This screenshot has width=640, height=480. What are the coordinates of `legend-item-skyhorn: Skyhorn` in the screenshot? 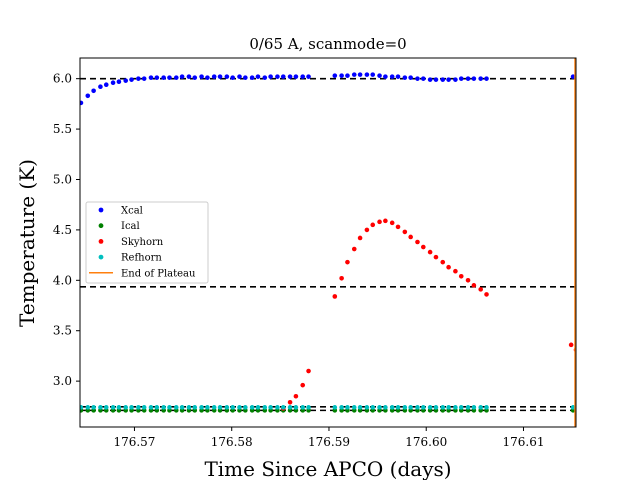 It's located at (131, 242).